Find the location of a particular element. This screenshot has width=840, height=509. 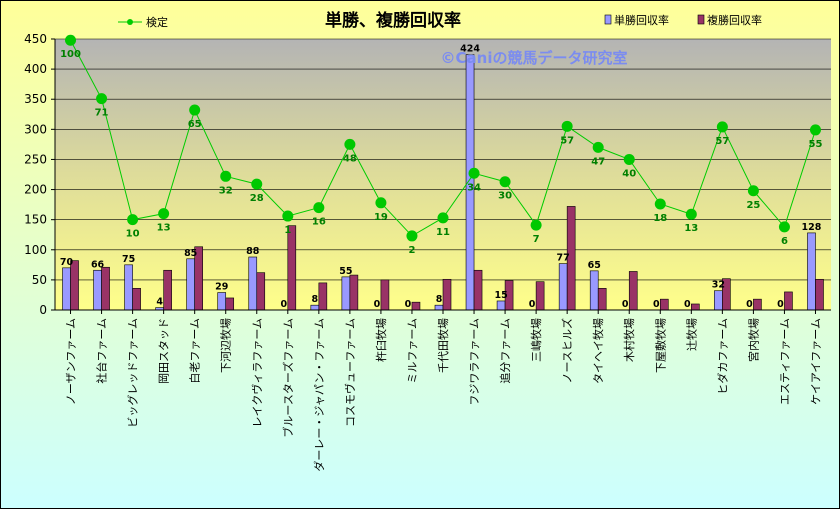

test-point-label: 48 is located at coordinates (350, 158).